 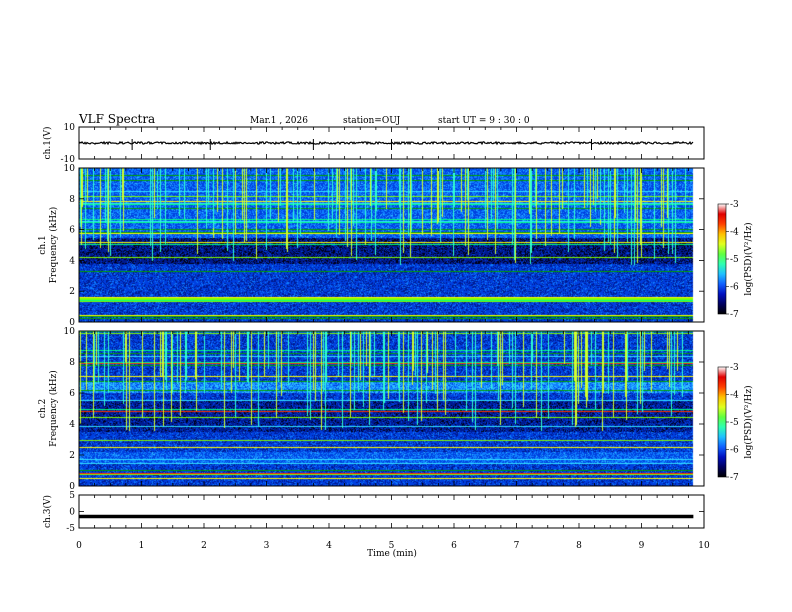 What do you see at coordinates (68, 160) in the screenshot?
I see `y-tick-label: -10` at bounding box center [68, 160].